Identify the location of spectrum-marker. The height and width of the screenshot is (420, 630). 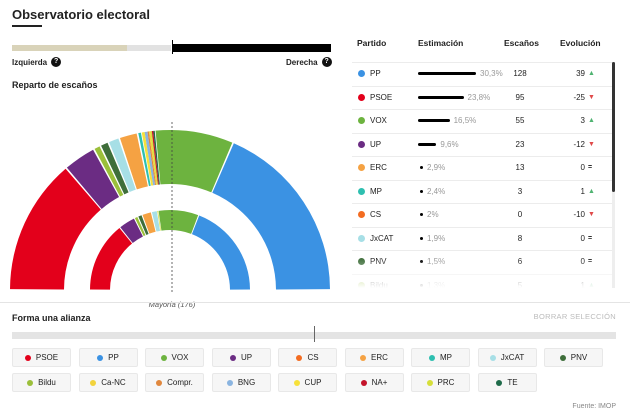
(172, 47).